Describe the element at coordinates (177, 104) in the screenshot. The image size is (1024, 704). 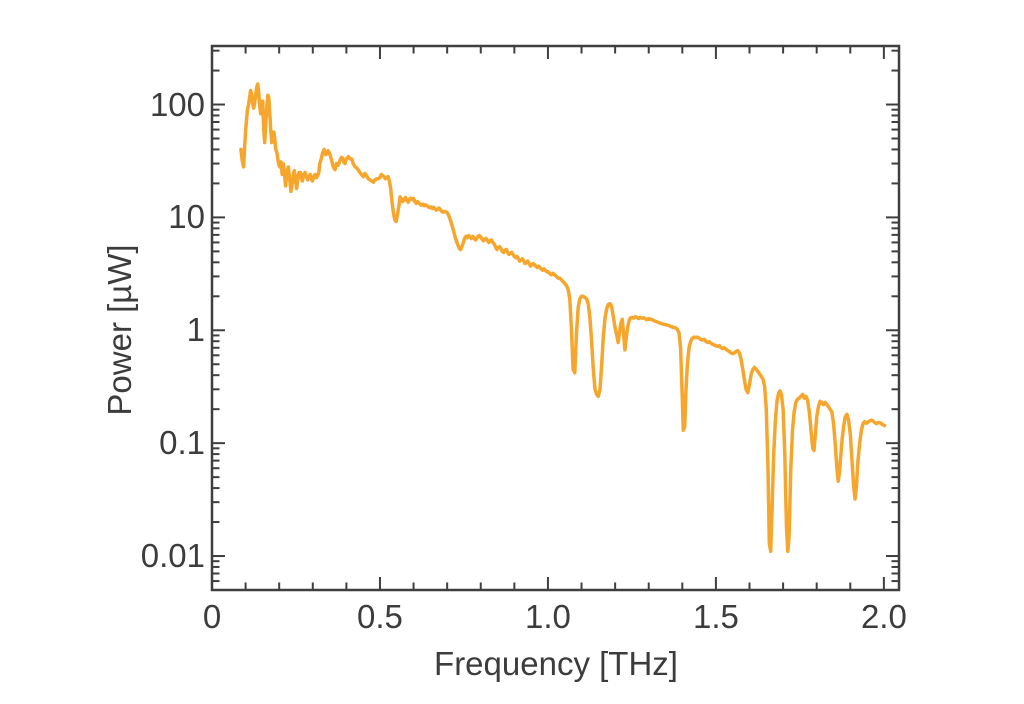
I see `y-tick-label: 100` at that location.